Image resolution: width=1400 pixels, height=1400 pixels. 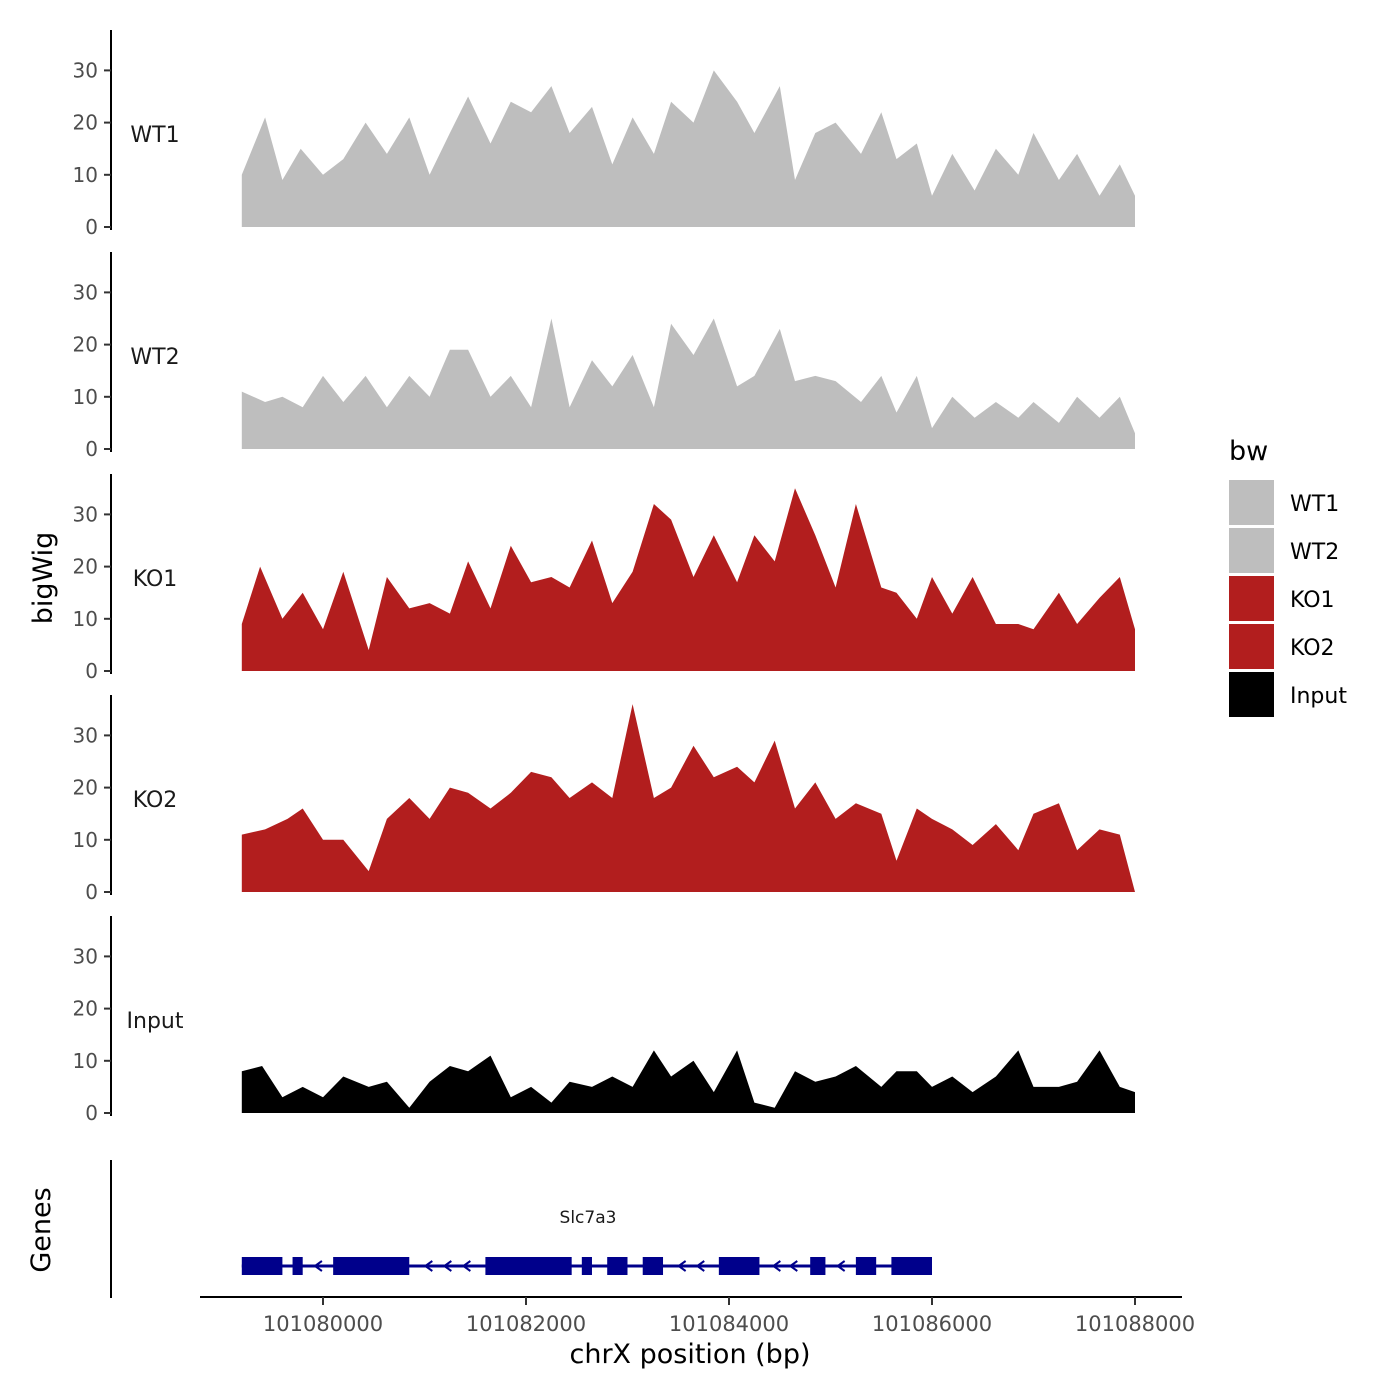 I want to click on legend-item-input: Input, so click(x=1288, y=694).